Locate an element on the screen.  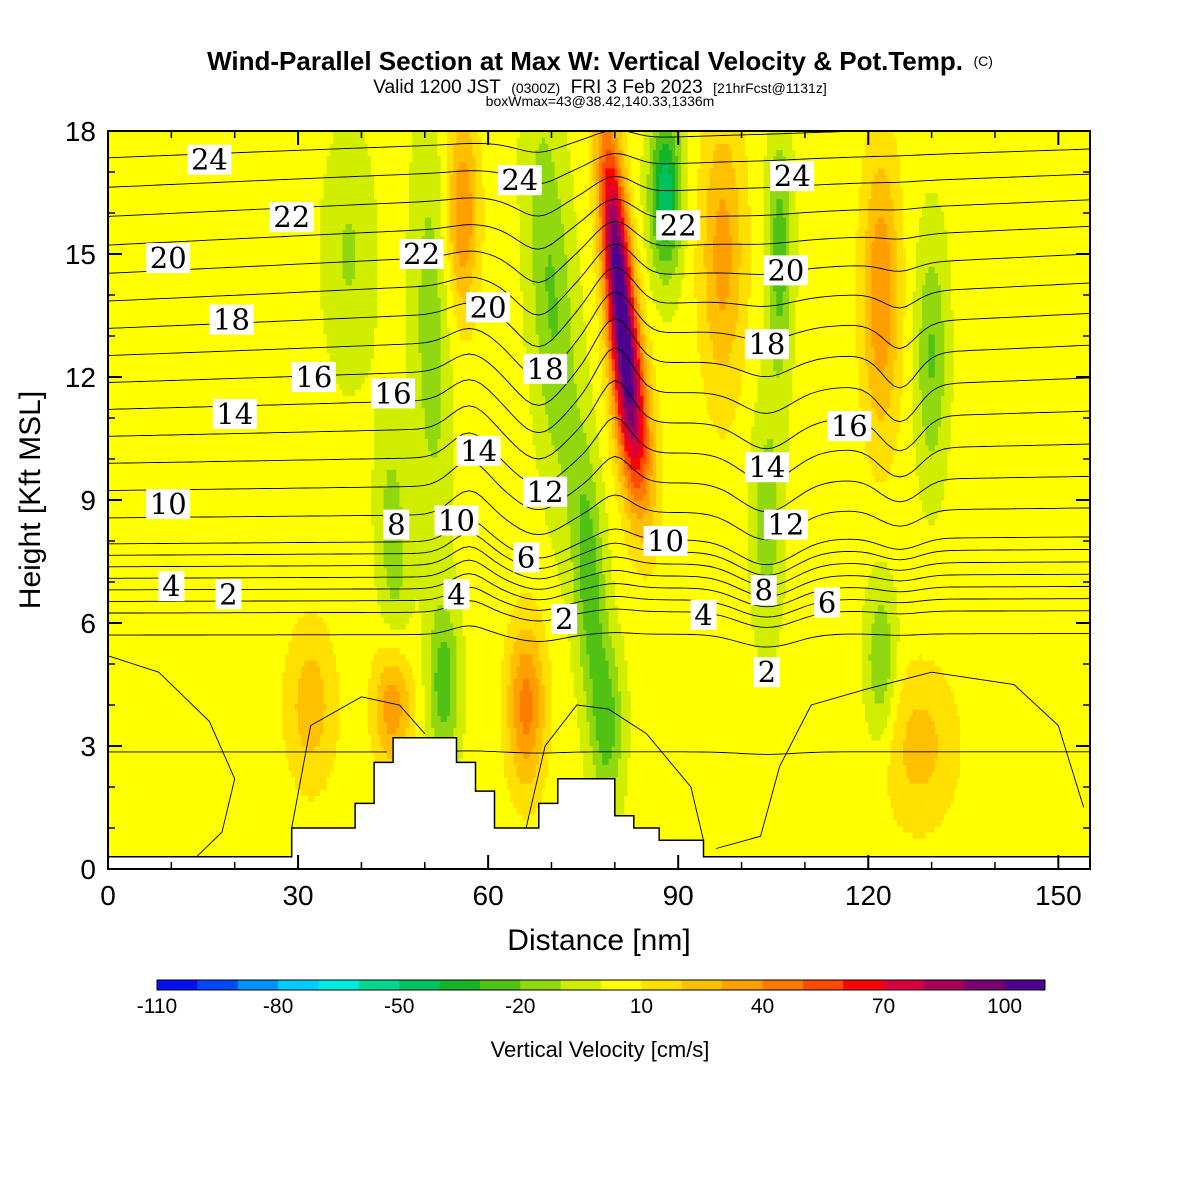
contour-label-text: 6 is located at coordinates (827, 603).